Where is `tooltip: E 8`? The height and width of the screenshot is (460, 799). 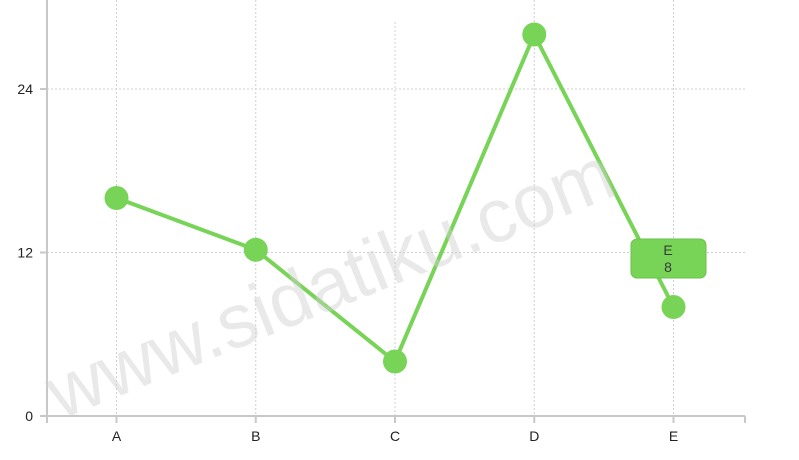
tooltip: E 8 is located at coordinates (668, 258).